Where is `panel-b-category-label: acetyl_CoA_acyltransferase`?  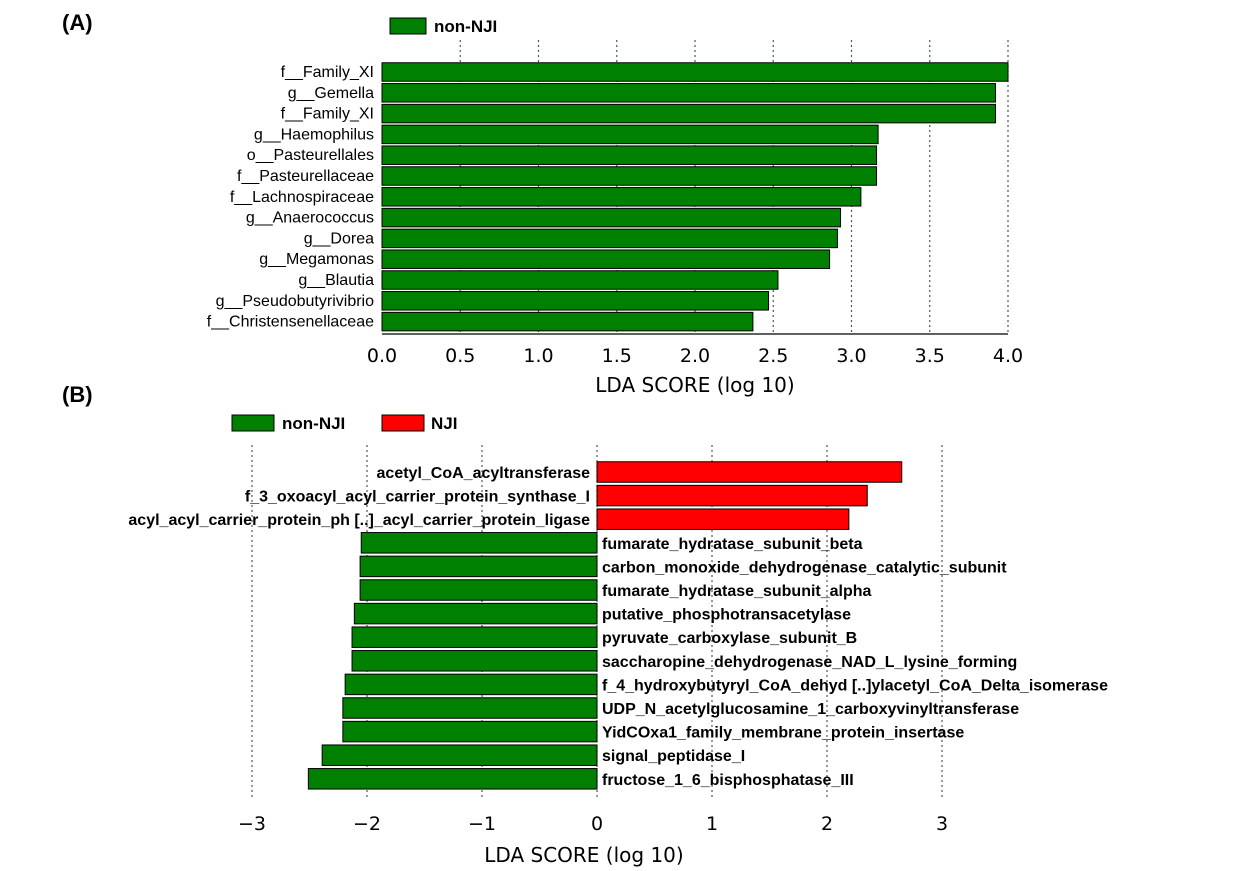
panel-b-category-label: acetyl_CoA_acyltransferase is located at coordinates (484, 473).